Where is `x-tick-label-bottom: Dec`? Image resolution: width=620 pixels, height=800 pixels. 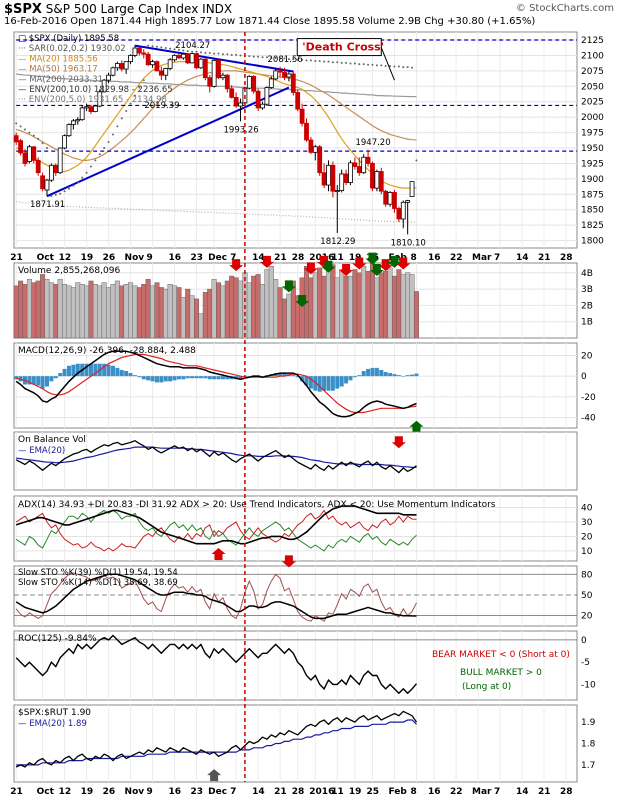 x-tick-label-bottom: Dec is located at coordinates (217, 792).